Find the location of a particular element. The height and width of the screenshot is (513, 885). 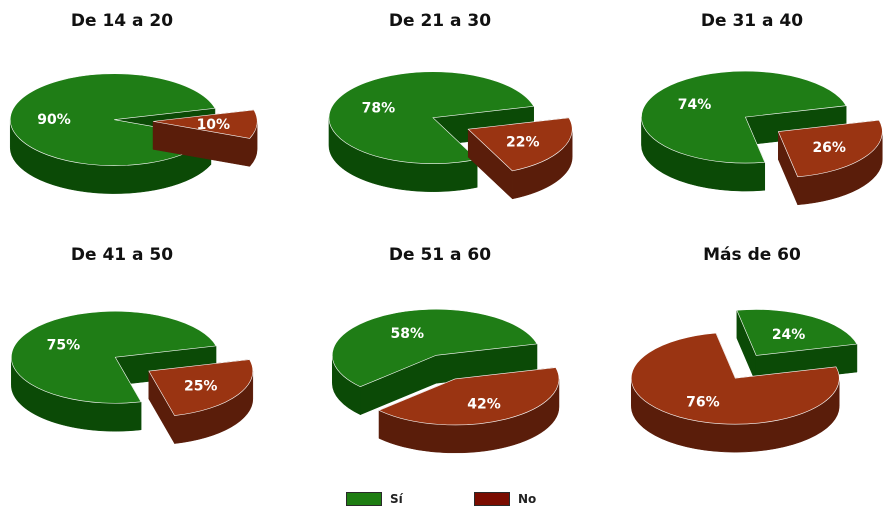

pie-slice-si: 78% is located at coordinates (431, 131).